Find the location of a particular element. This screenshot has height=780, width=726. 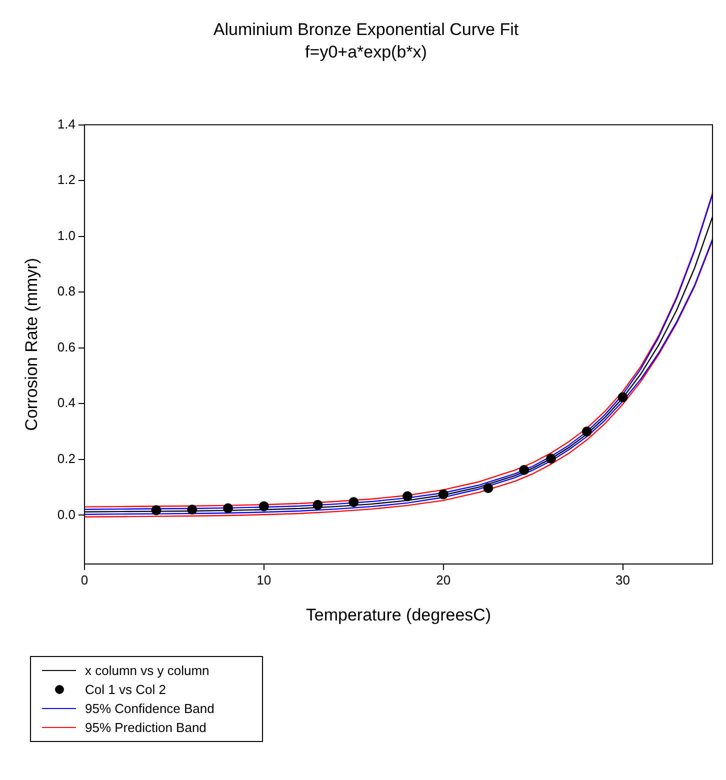

legend-label: 95% Prediction Band is located at coordinates (145, 728).